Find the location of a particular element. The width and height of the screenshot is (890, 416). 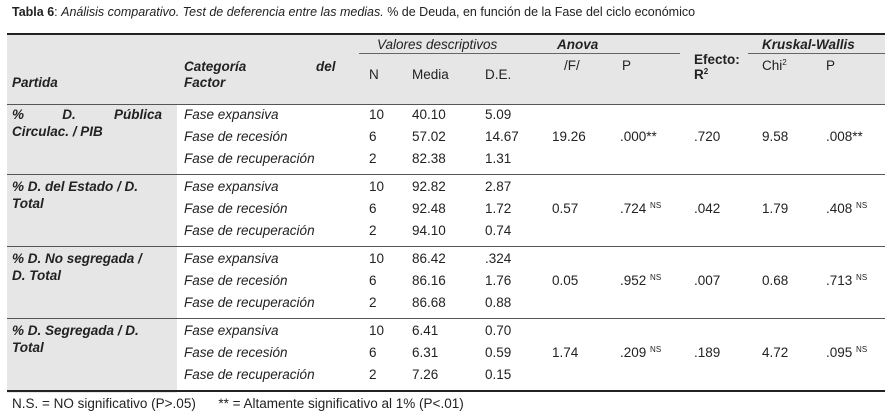

efecto-r2-value: .042 is located at coordinates (707, 208).